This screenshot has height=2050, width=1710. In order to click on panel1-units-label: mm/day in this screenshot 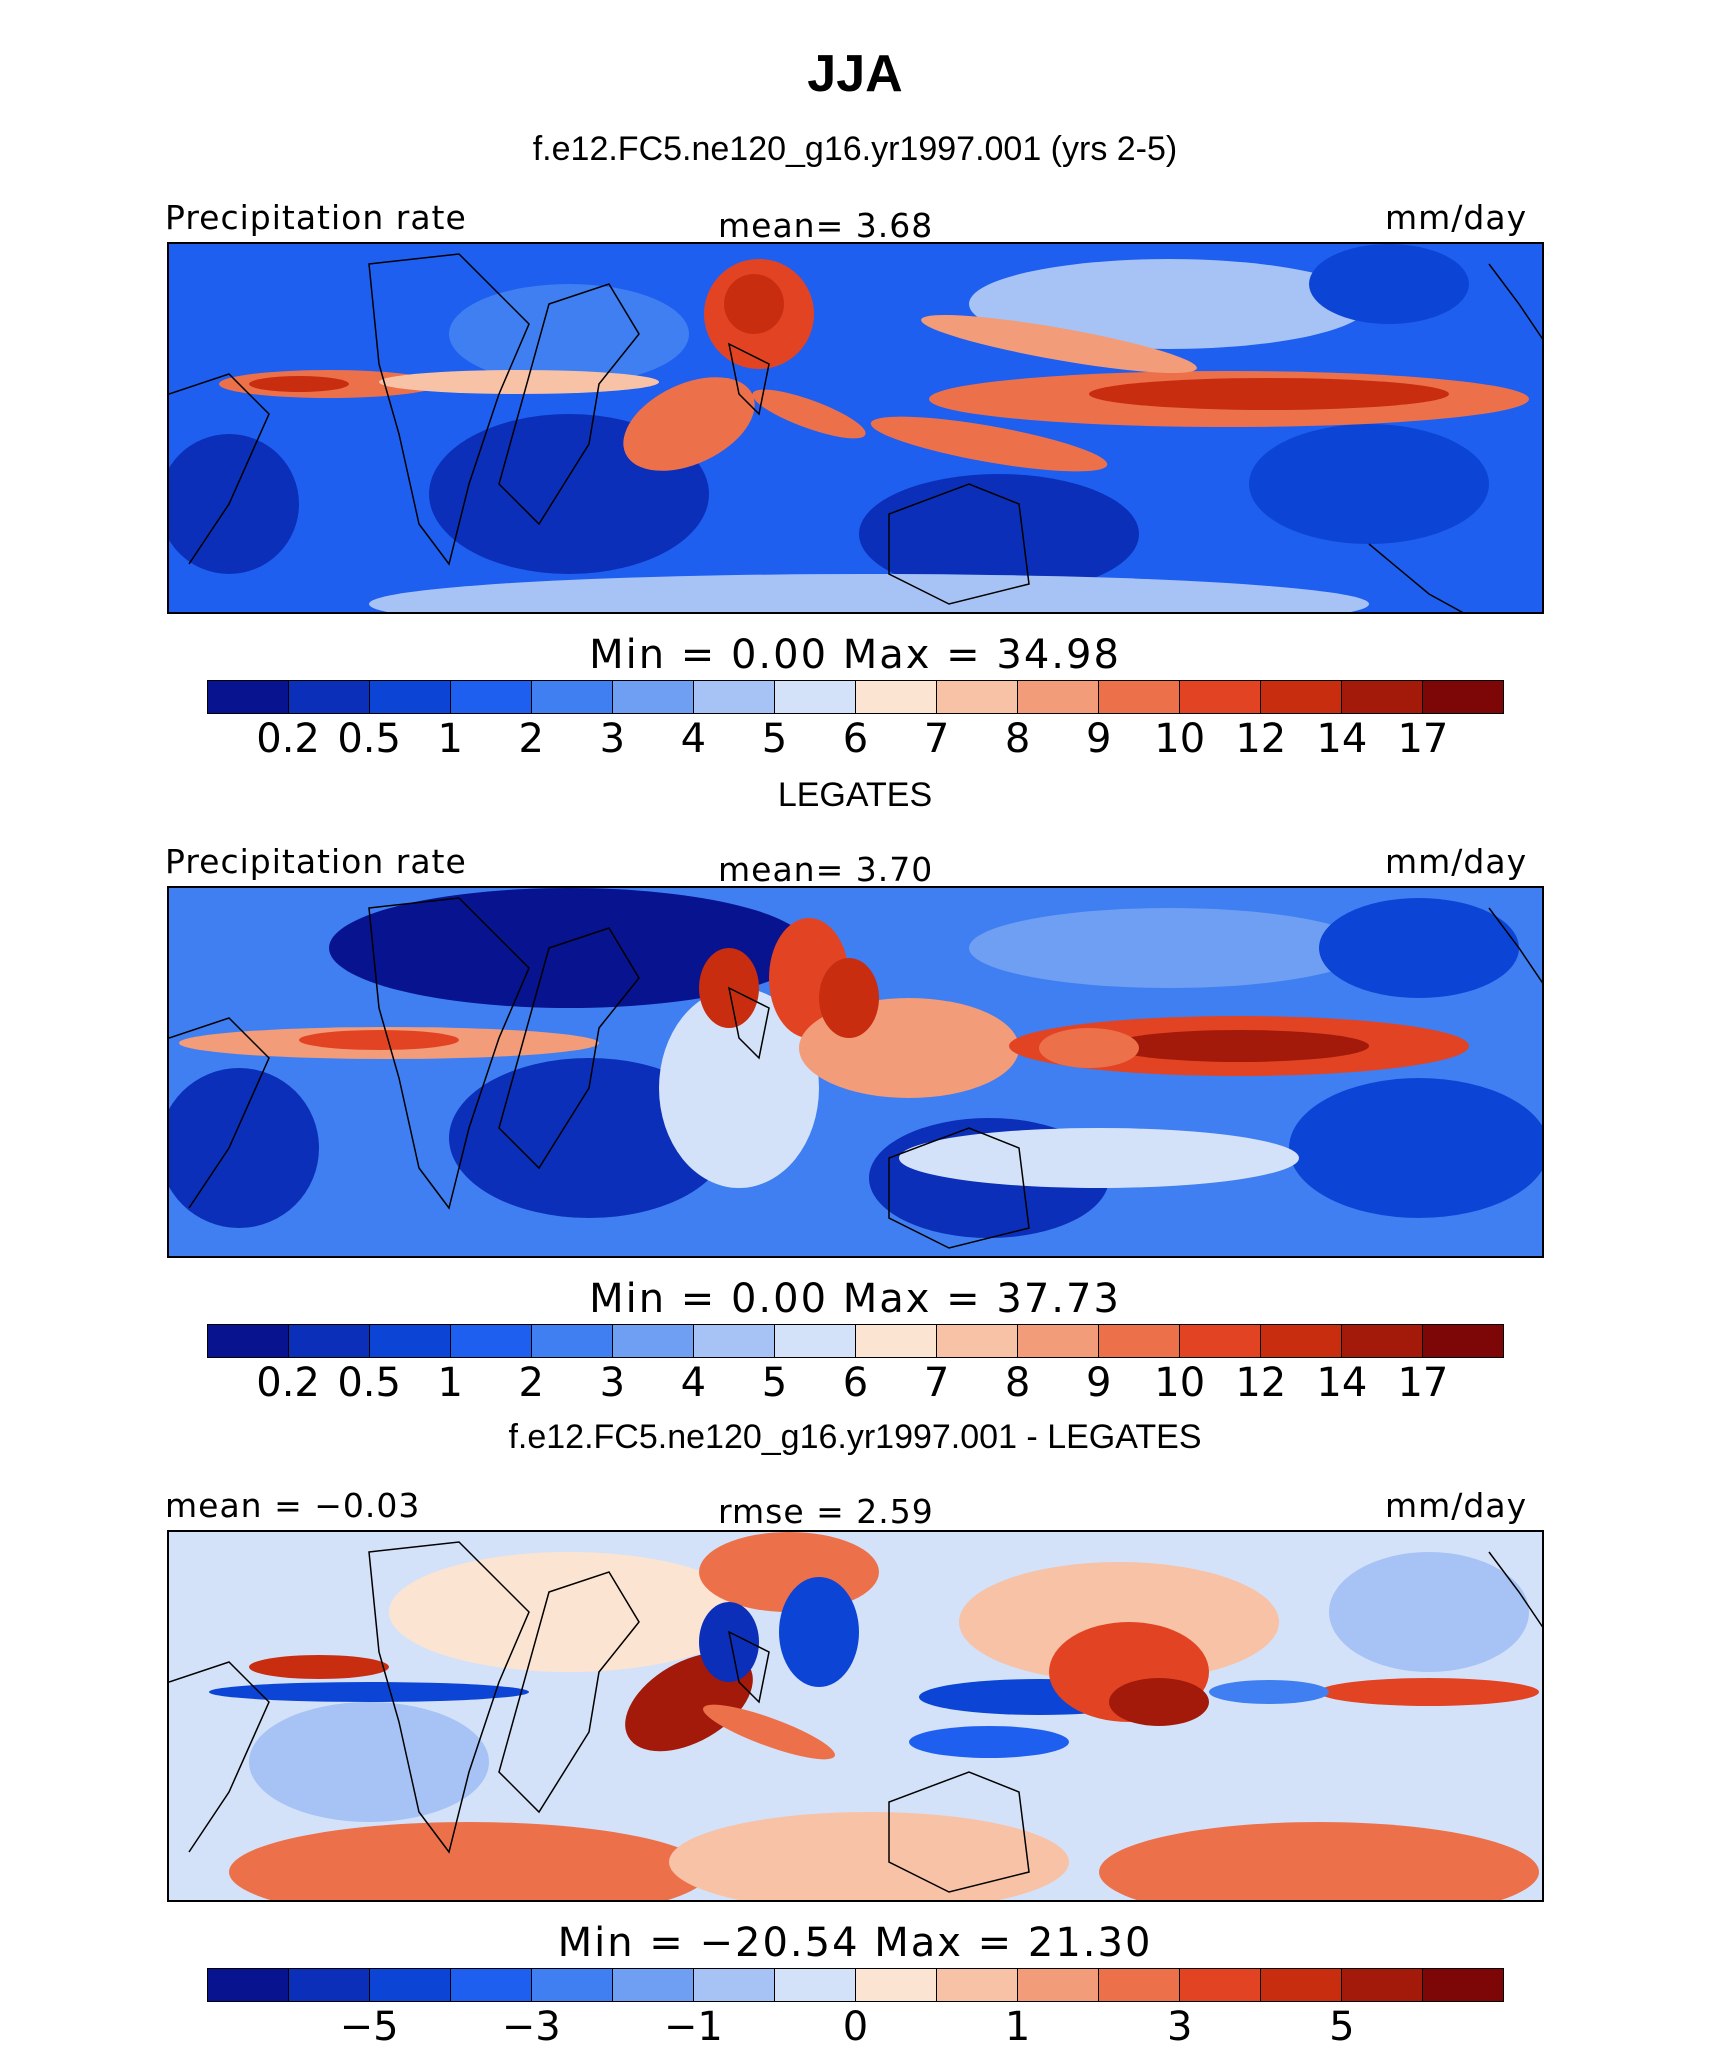, I will do `click(1456, 217)`.